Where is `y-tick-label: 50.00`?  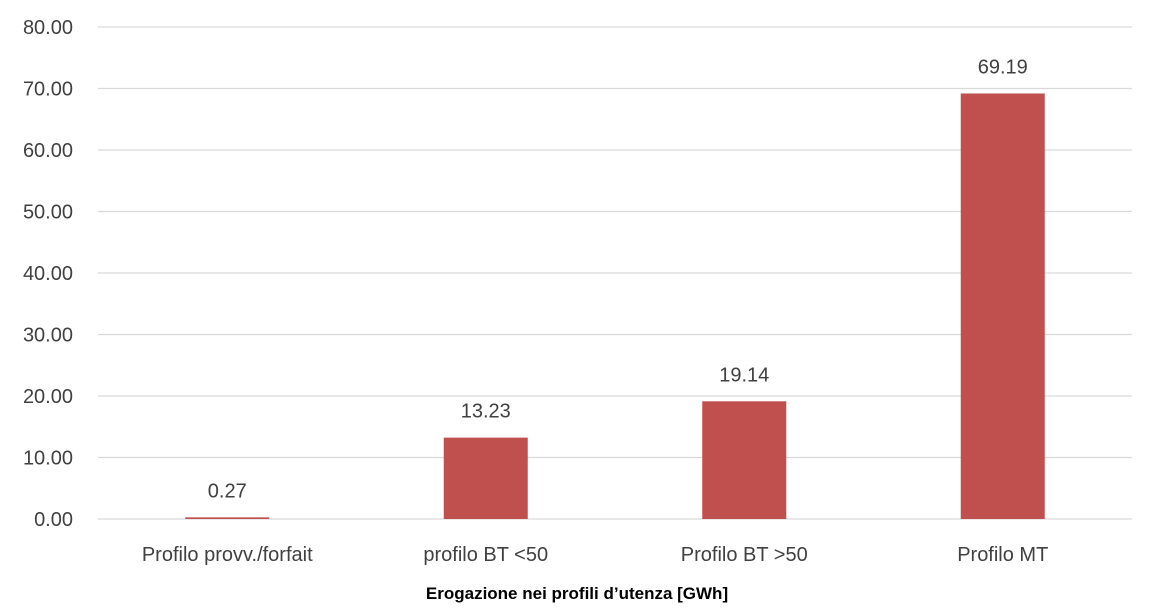
y-tick-label: 50.00 is located at coordinates (48, 213).